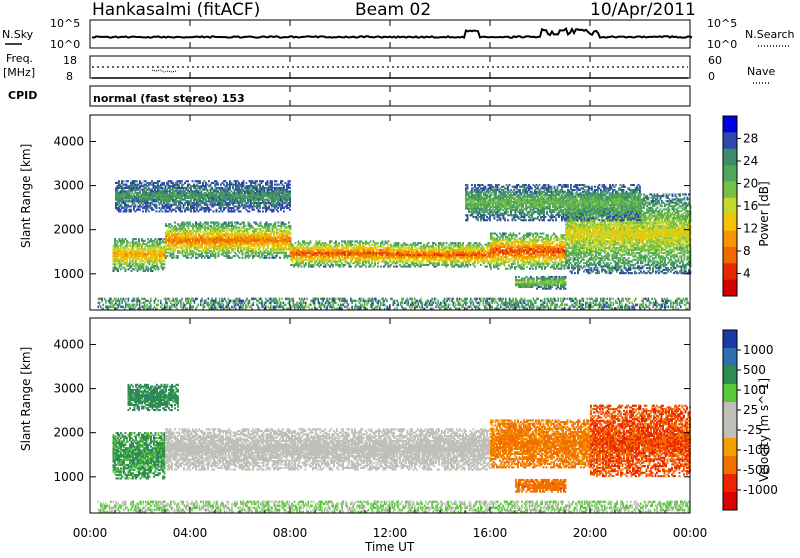  What do you see at coordinates (393, 10) in the screenshot?
I see `beam-title: Beam 02` at bounding box center [393, 10].